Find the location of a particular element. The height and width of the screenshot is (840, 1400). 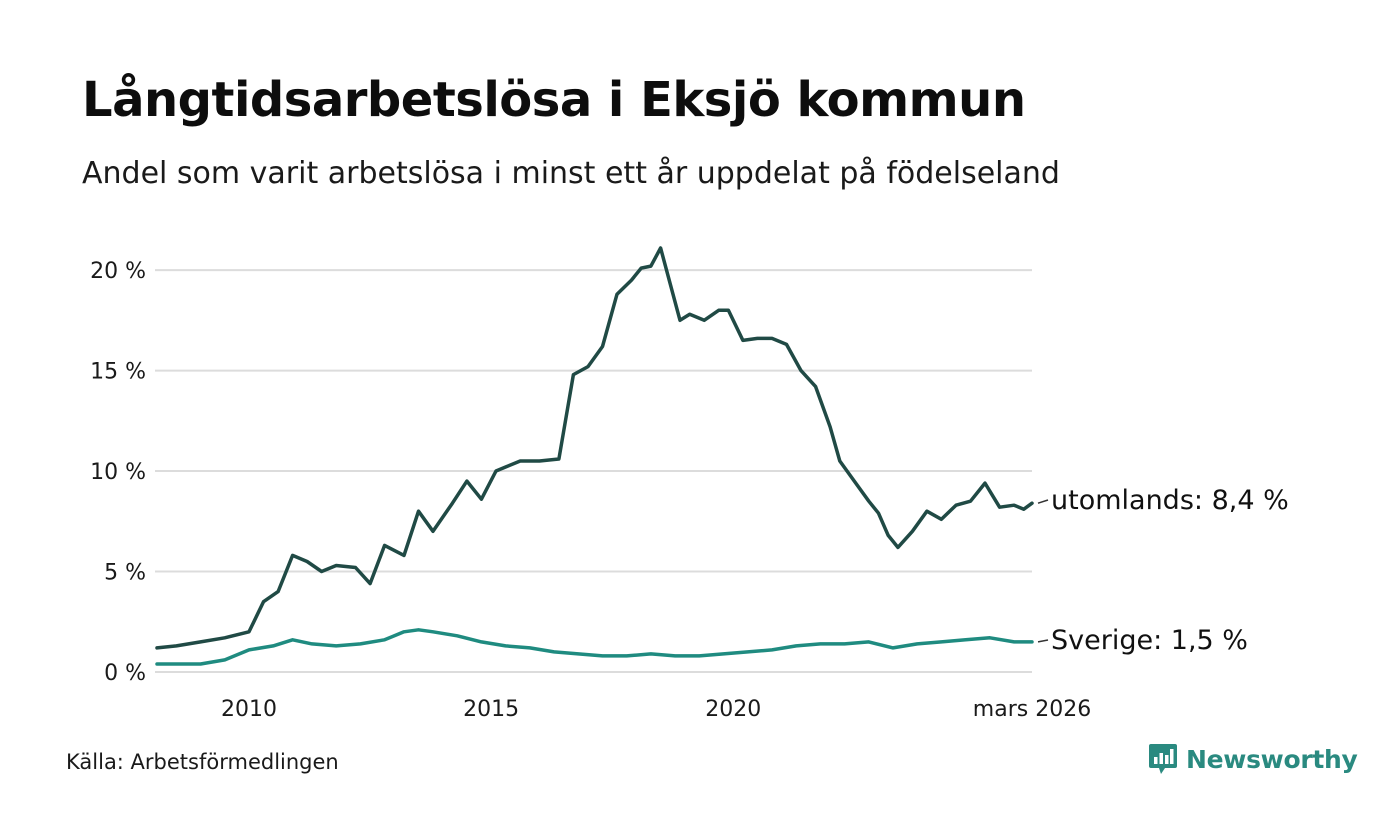

x-tick-label-3: mars 2026 is located at coordinates (1032, 709).